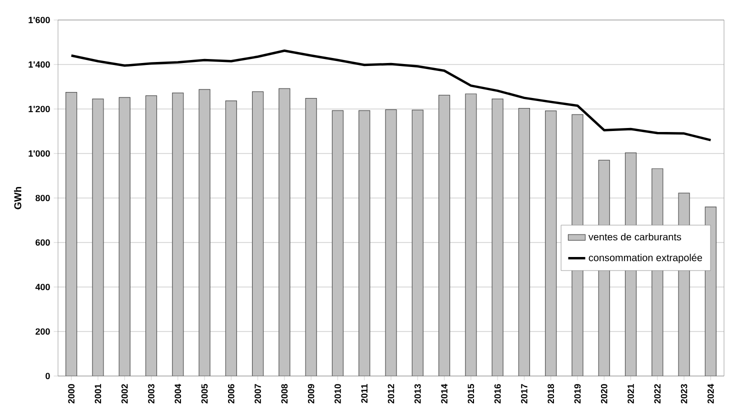 Image resolution: width=738 pixels, height=412 pixels. Describe the element at coordinates (39, 109) in the screenshot. I see `y-tick-label: 1'200` at that location.